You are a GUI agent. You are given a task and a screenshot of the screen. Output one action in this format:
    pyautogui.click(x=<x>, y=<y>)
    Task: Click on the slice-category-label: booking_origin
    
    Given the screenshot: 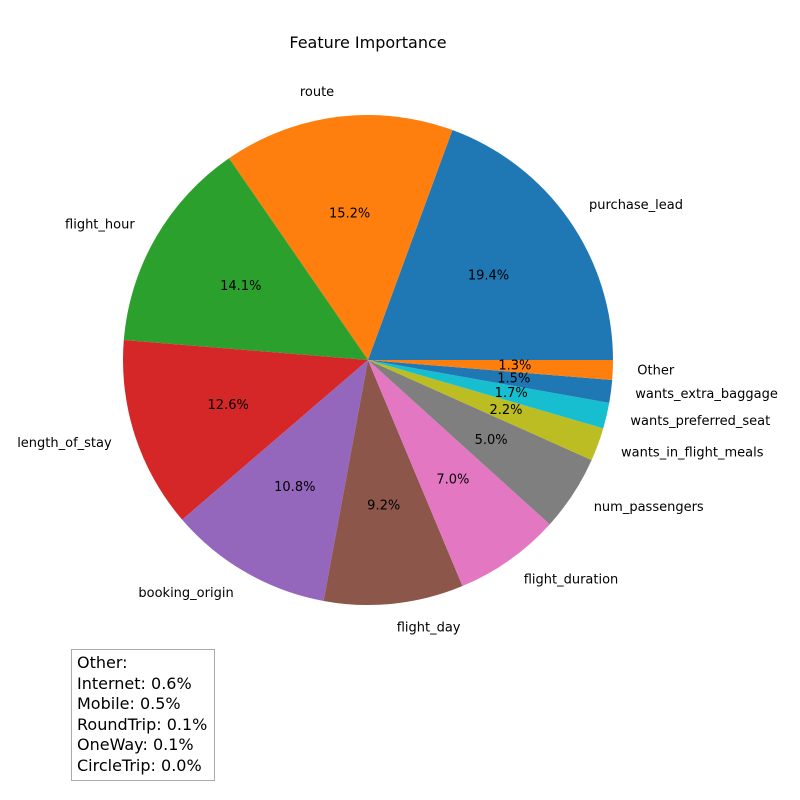 What is the action you would take?
    pyautogui.click(x=185, y=593)
    